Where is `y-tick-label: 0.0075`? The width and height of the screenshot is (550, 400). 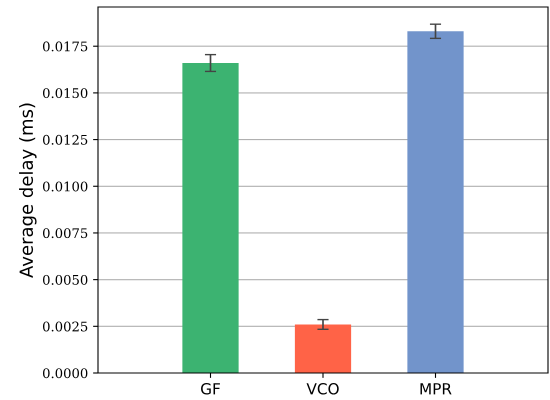 y-tick-label: 0.0075 is located at coordinates (65, 233).